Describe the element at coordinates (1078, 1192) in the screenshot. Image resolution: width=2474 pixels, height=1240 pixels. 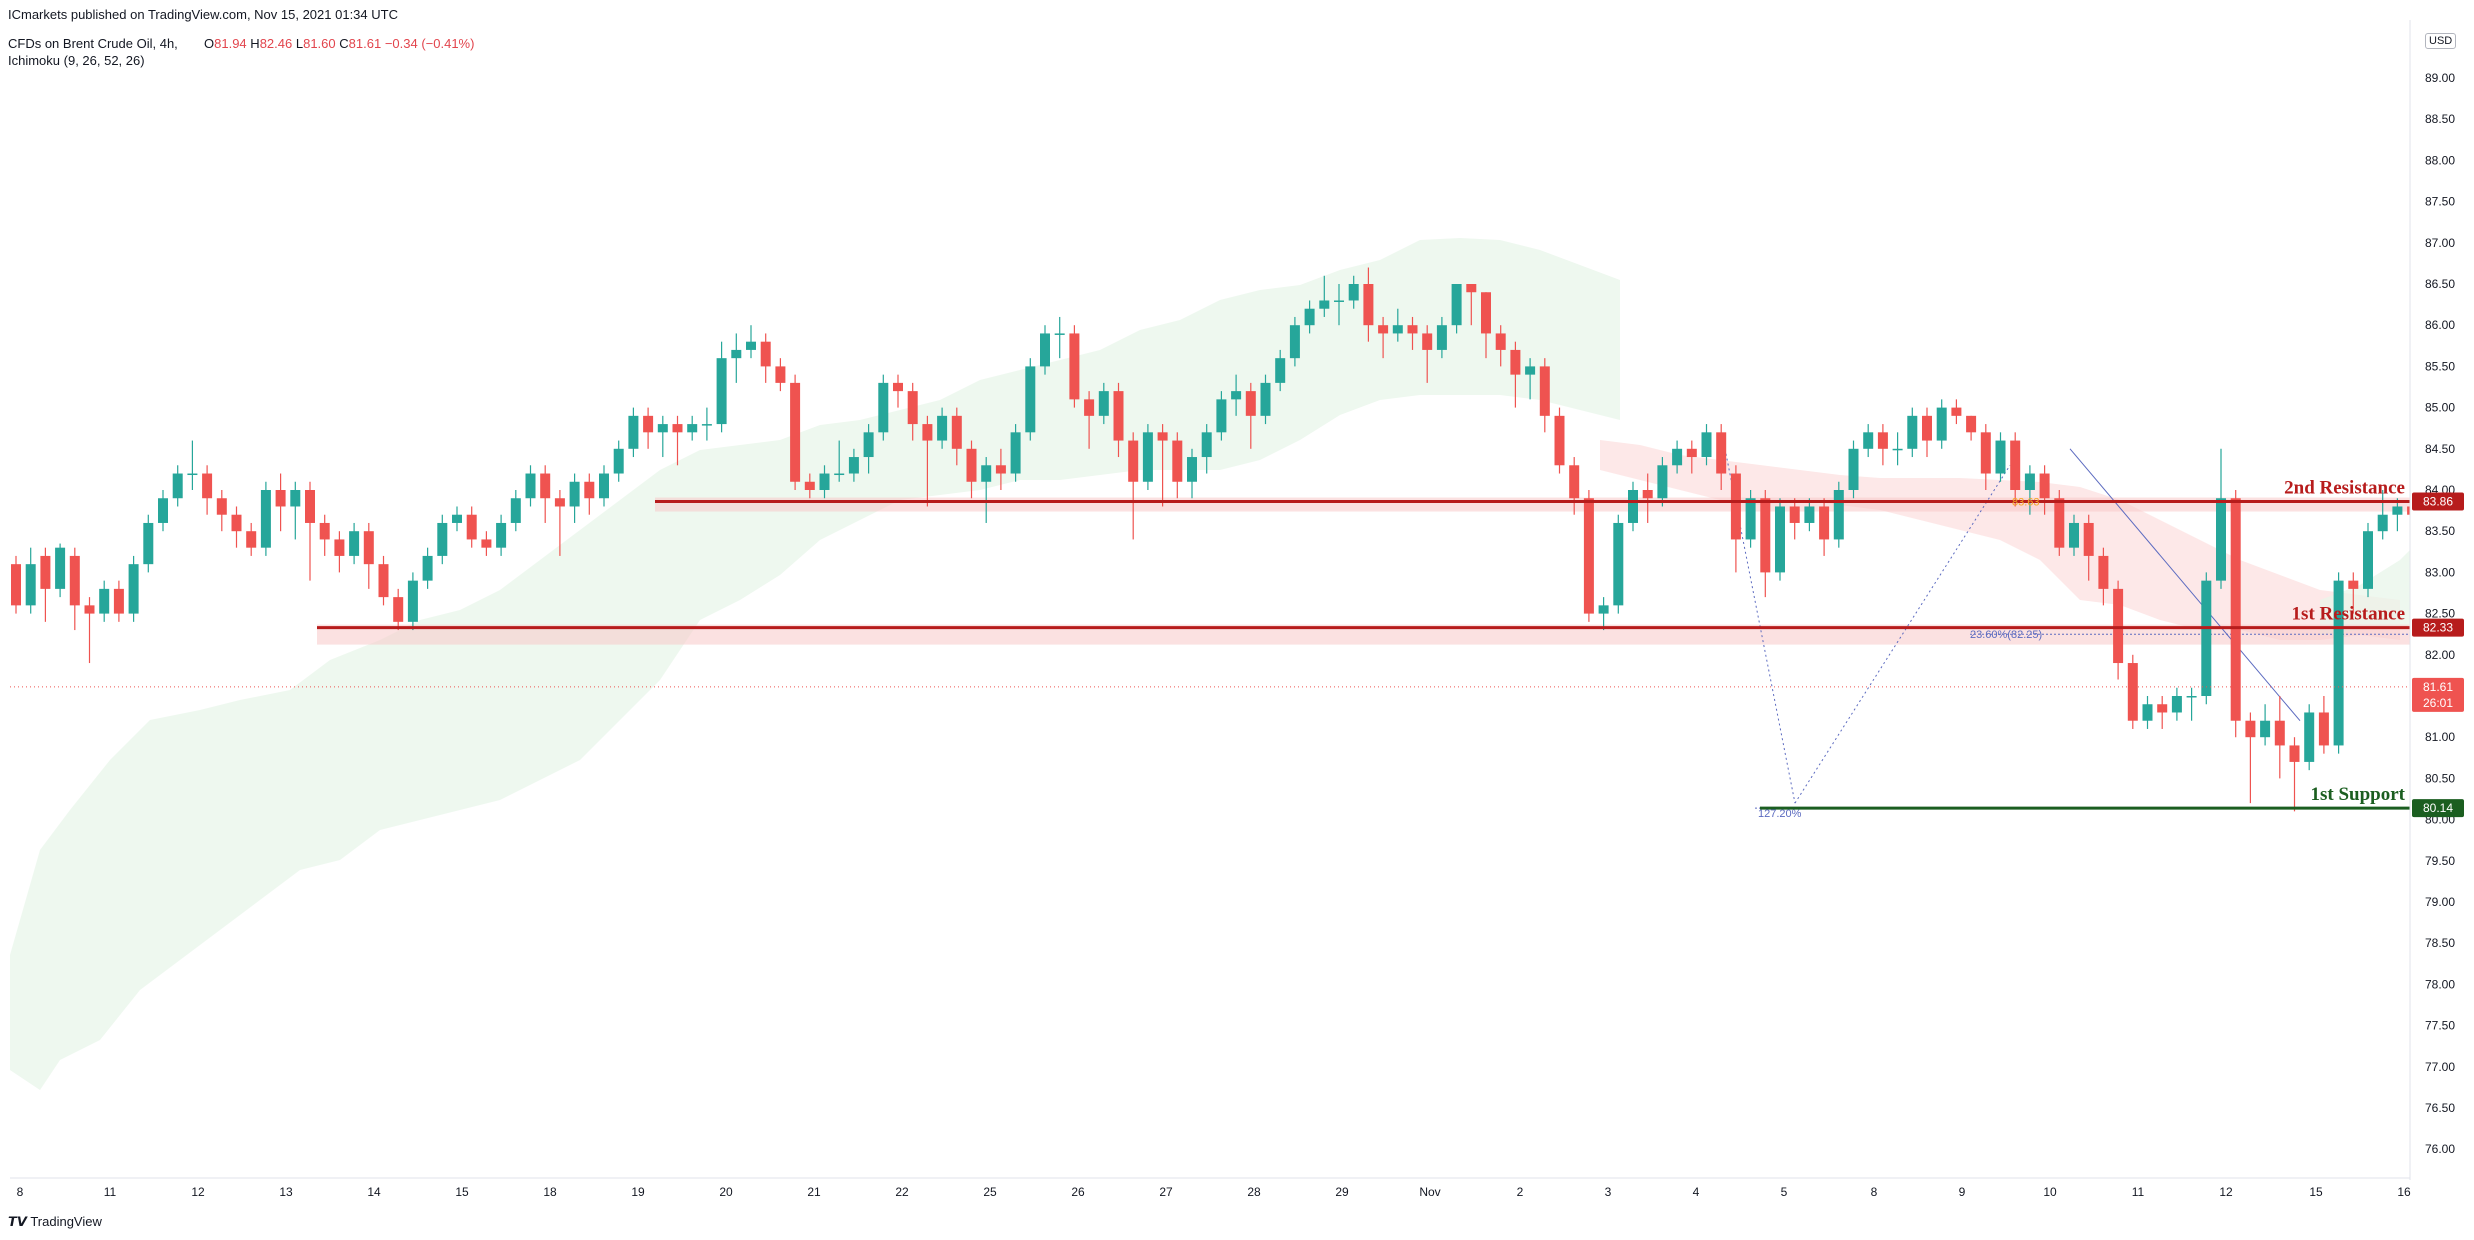
I see `time-axis-tick: 26` at that location.